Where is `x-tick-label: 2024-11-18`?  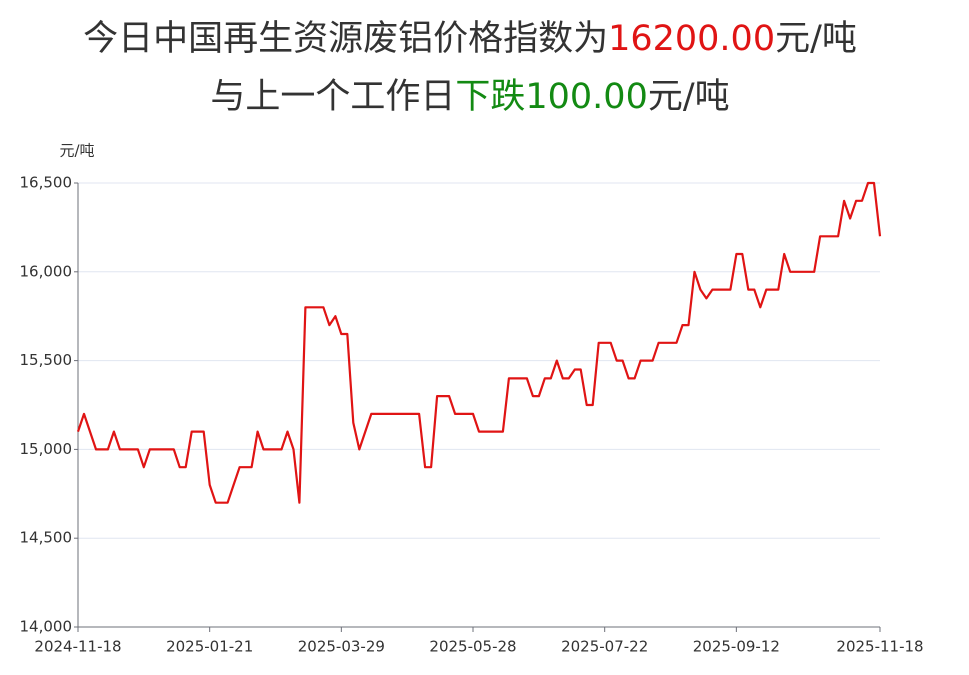
x-tick-label: 2024-11-18 is located at coordinates (77, 647).